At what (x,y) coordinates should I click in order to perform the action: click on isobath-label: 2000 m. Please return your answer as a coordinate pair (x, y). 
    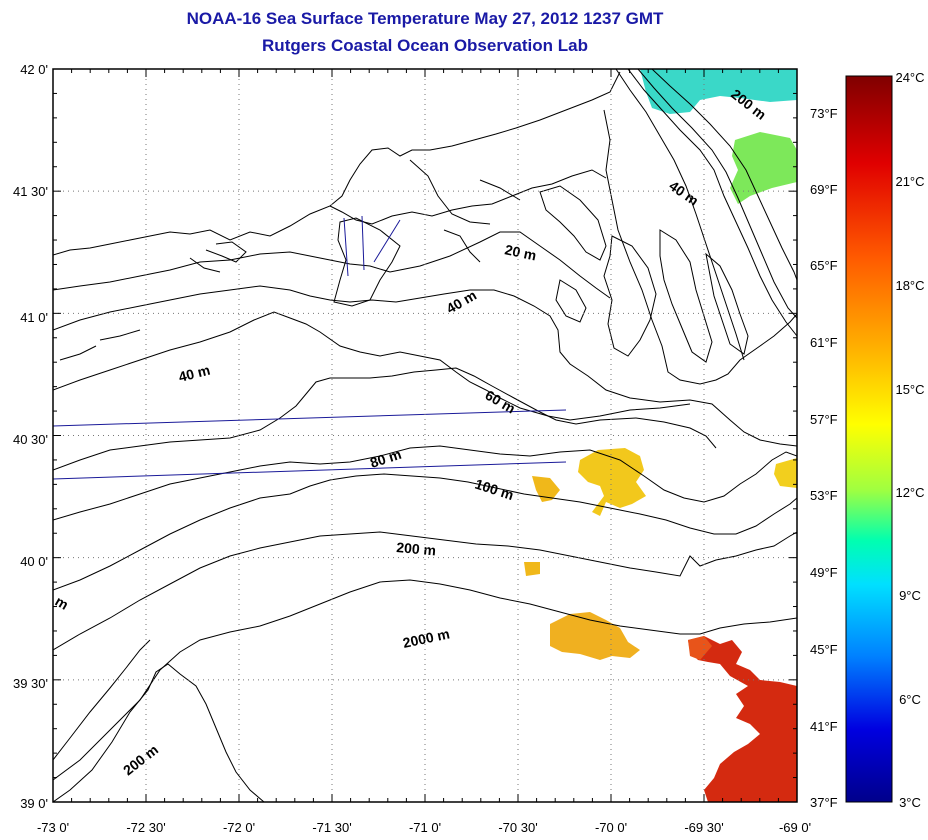
    Looking at the image, I should click on (426, 638).